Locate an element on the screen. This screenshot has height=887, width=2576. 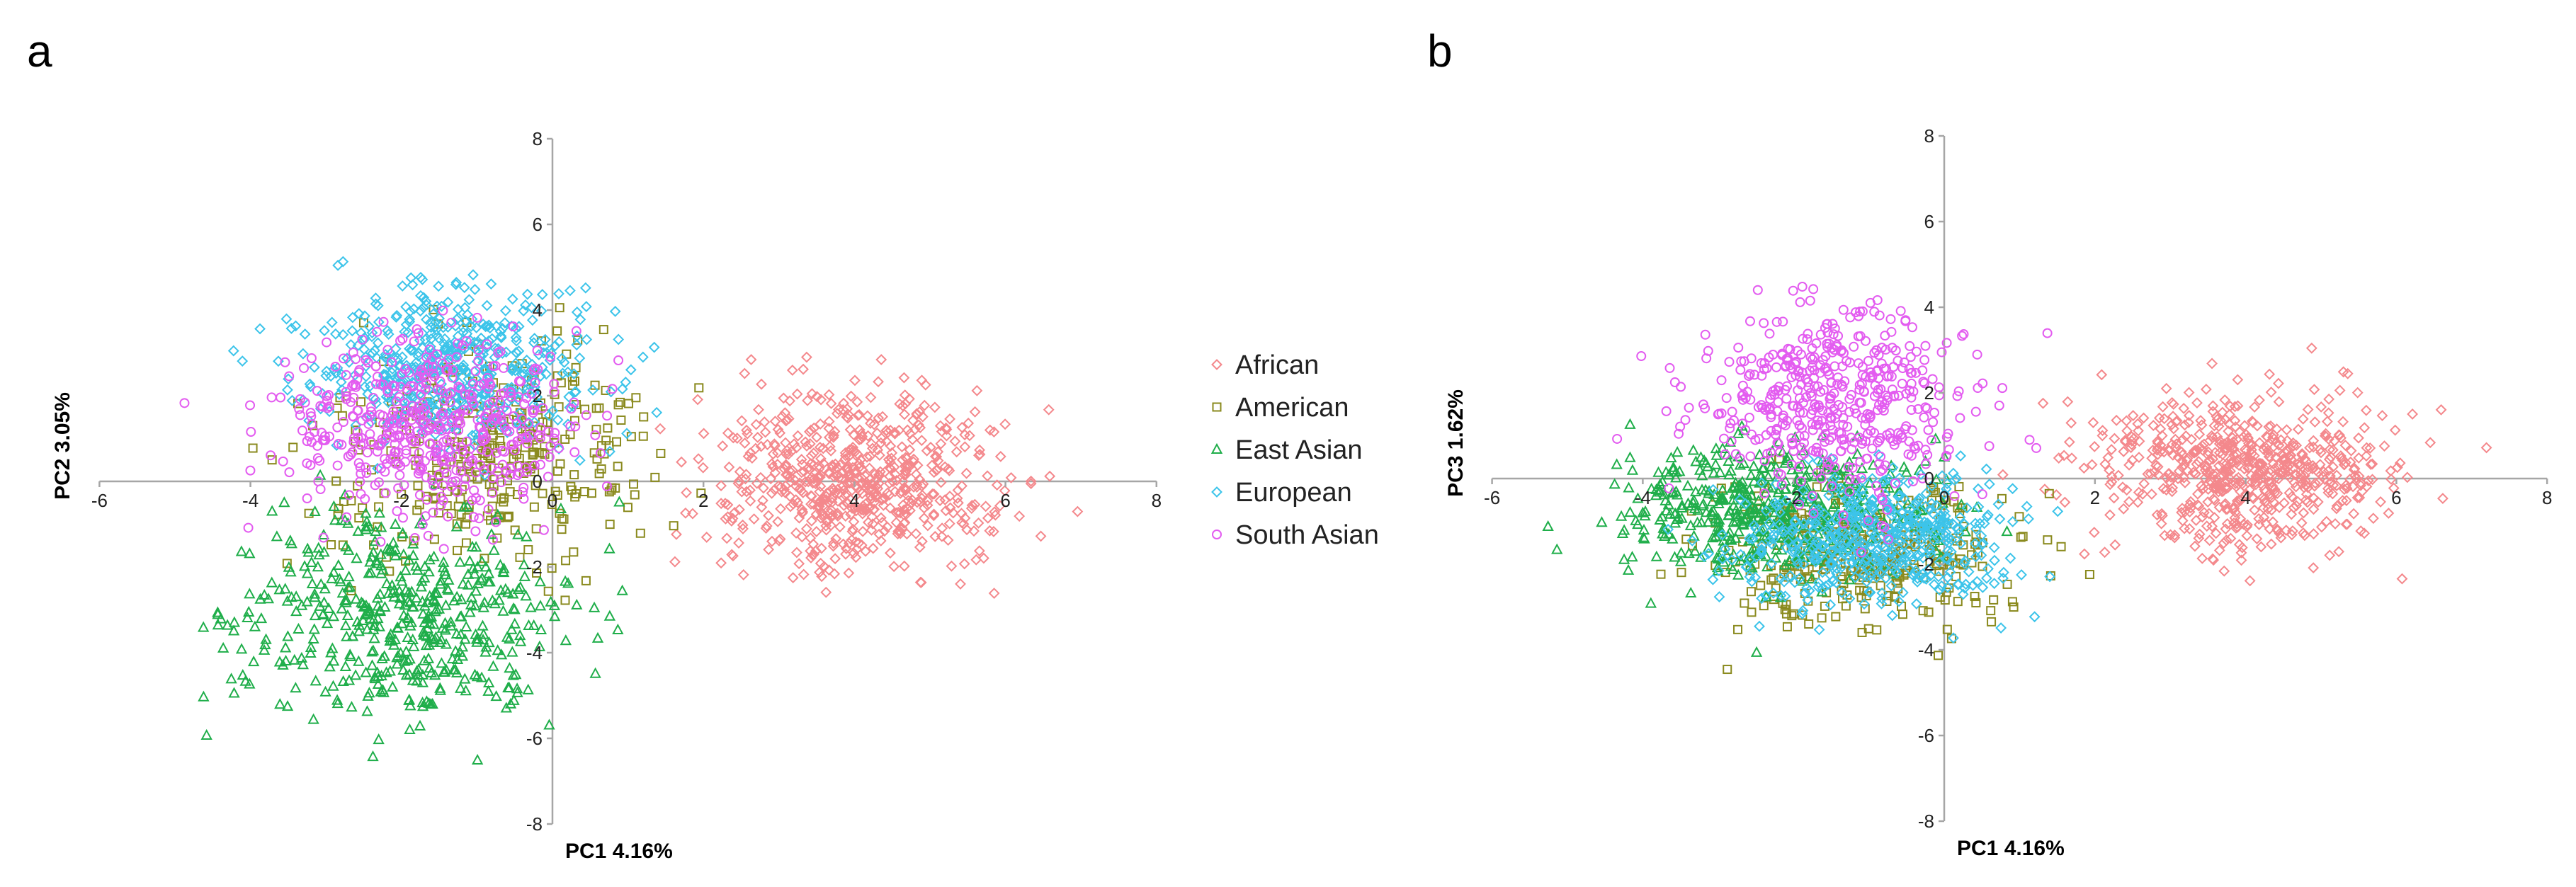
y-tick-label: -8 is located at coordinates (534, 824).